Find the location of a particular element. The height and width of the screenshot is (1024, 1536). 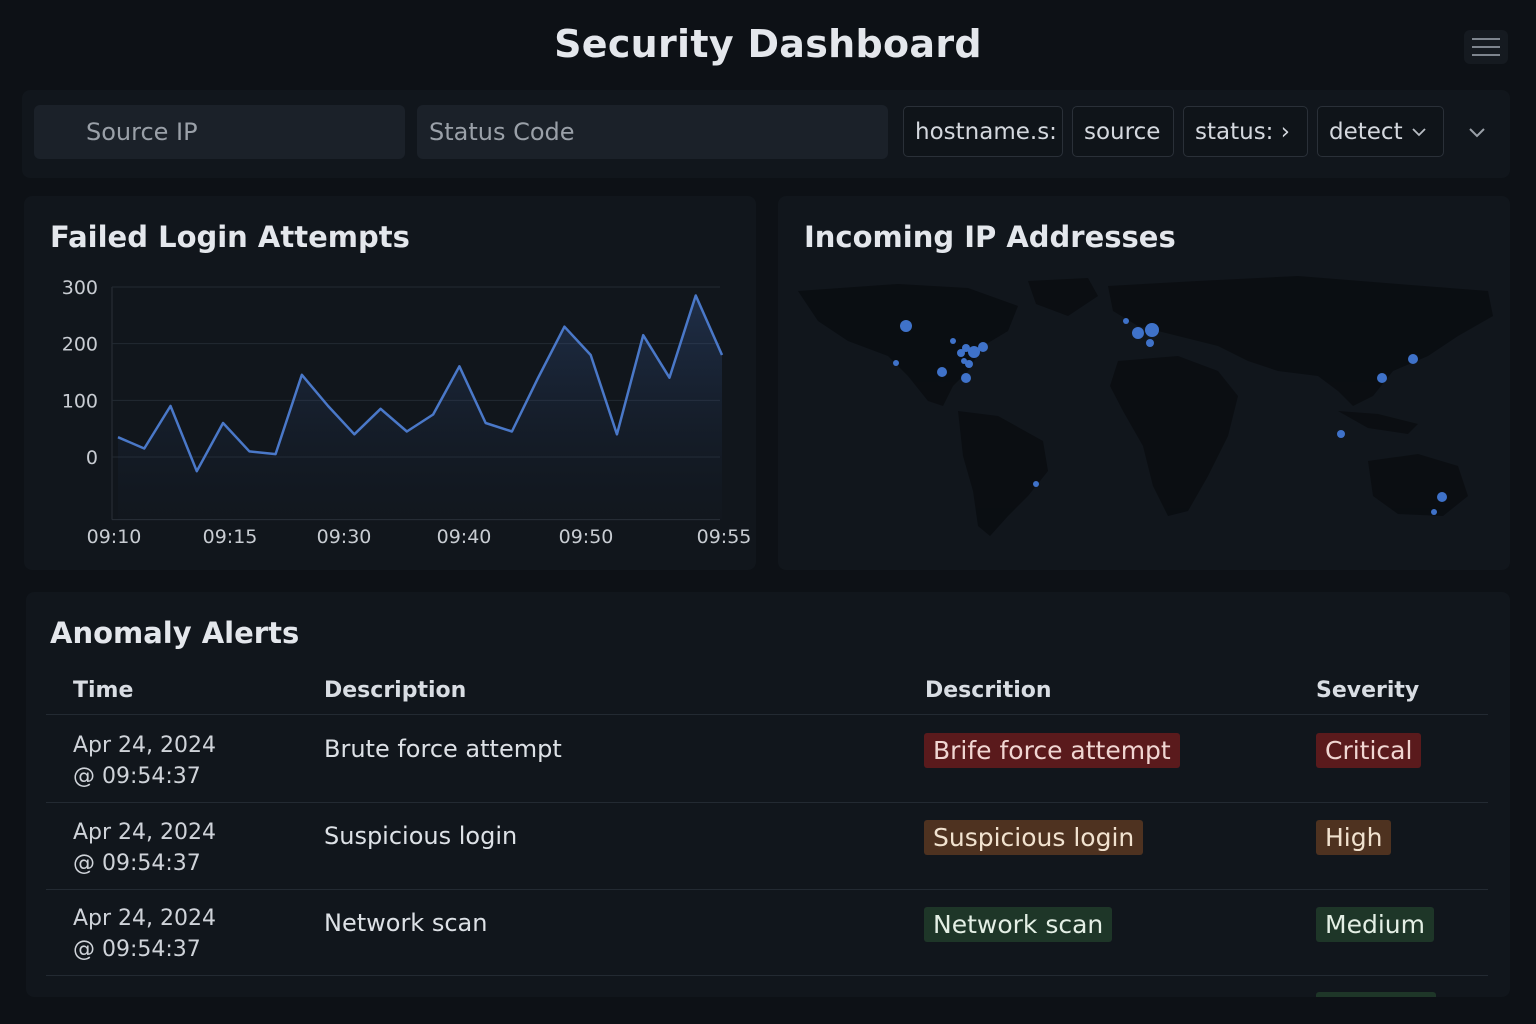

filter-chip-hostname: hostname.s: is located at coordinates (983, 131).